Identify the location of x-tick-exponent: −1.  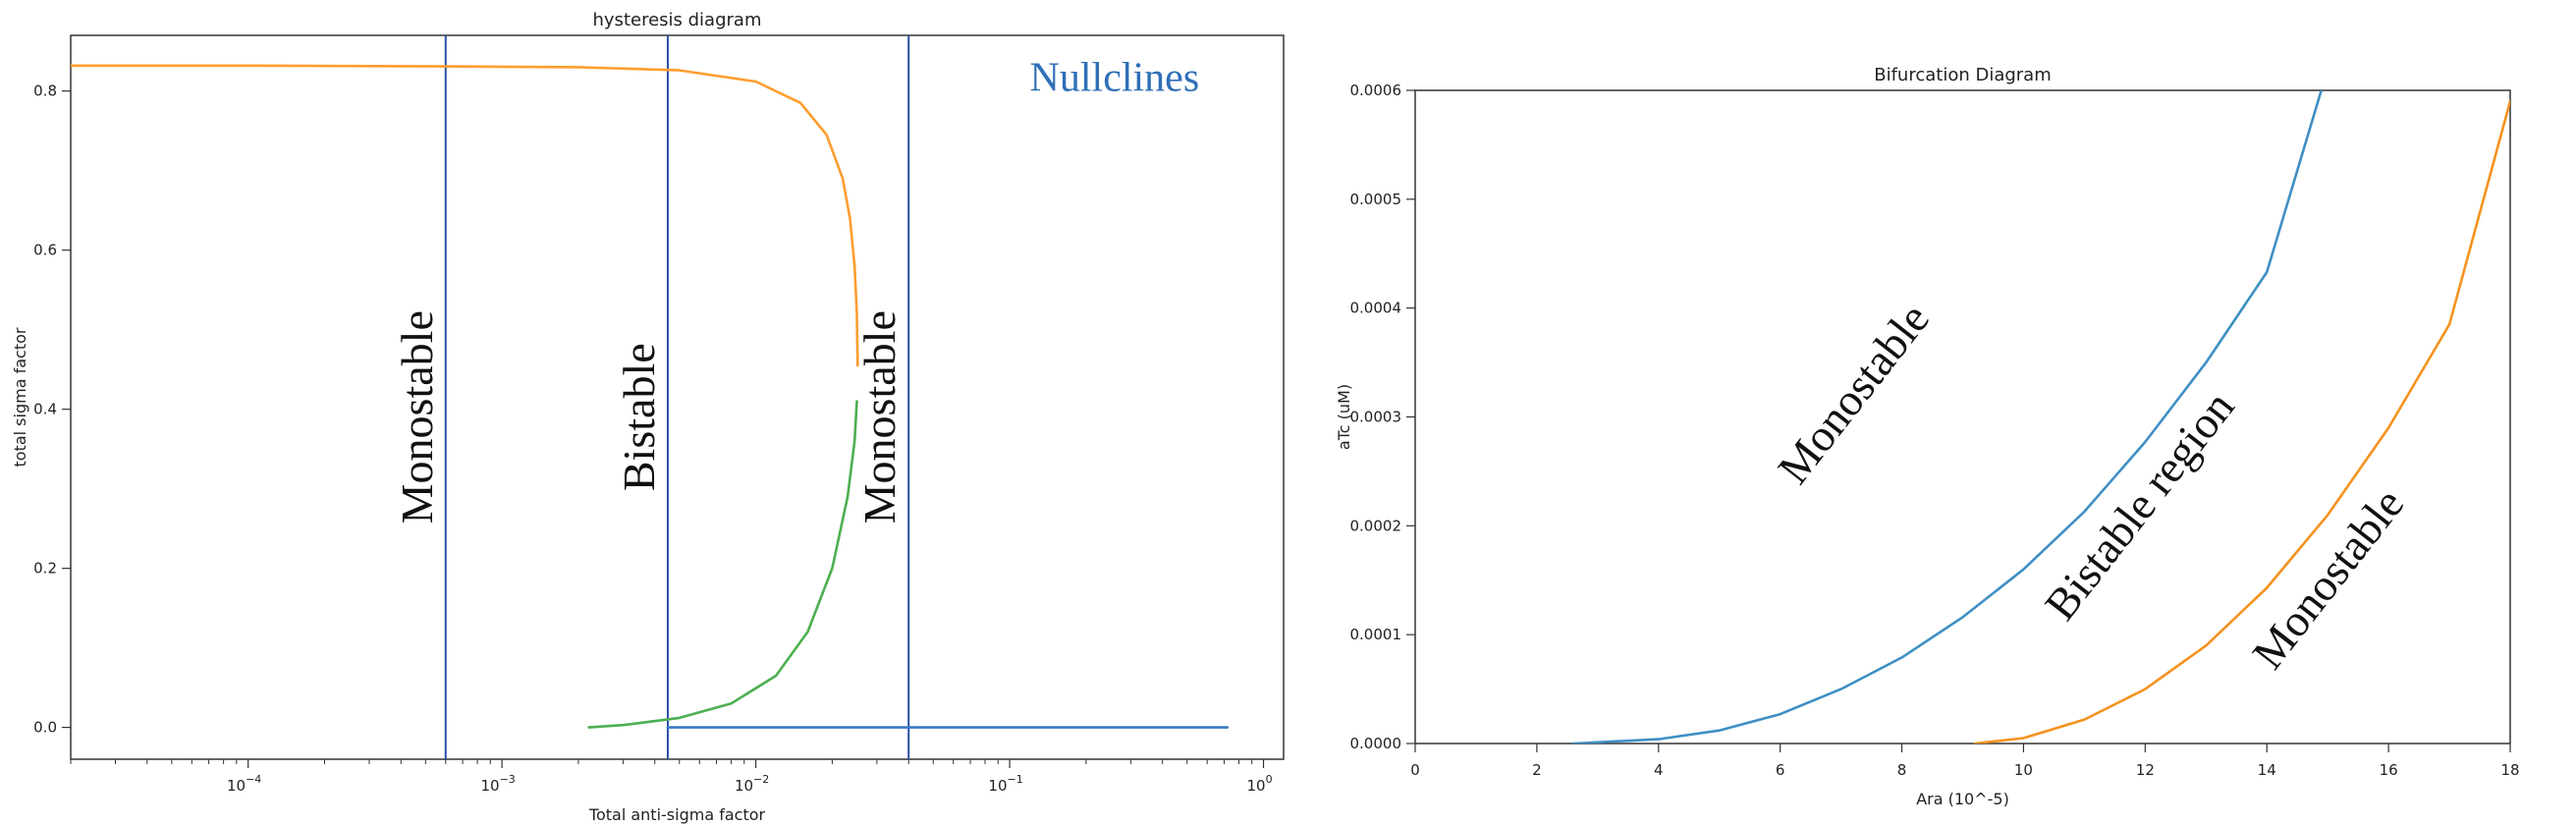
(1016, 779).